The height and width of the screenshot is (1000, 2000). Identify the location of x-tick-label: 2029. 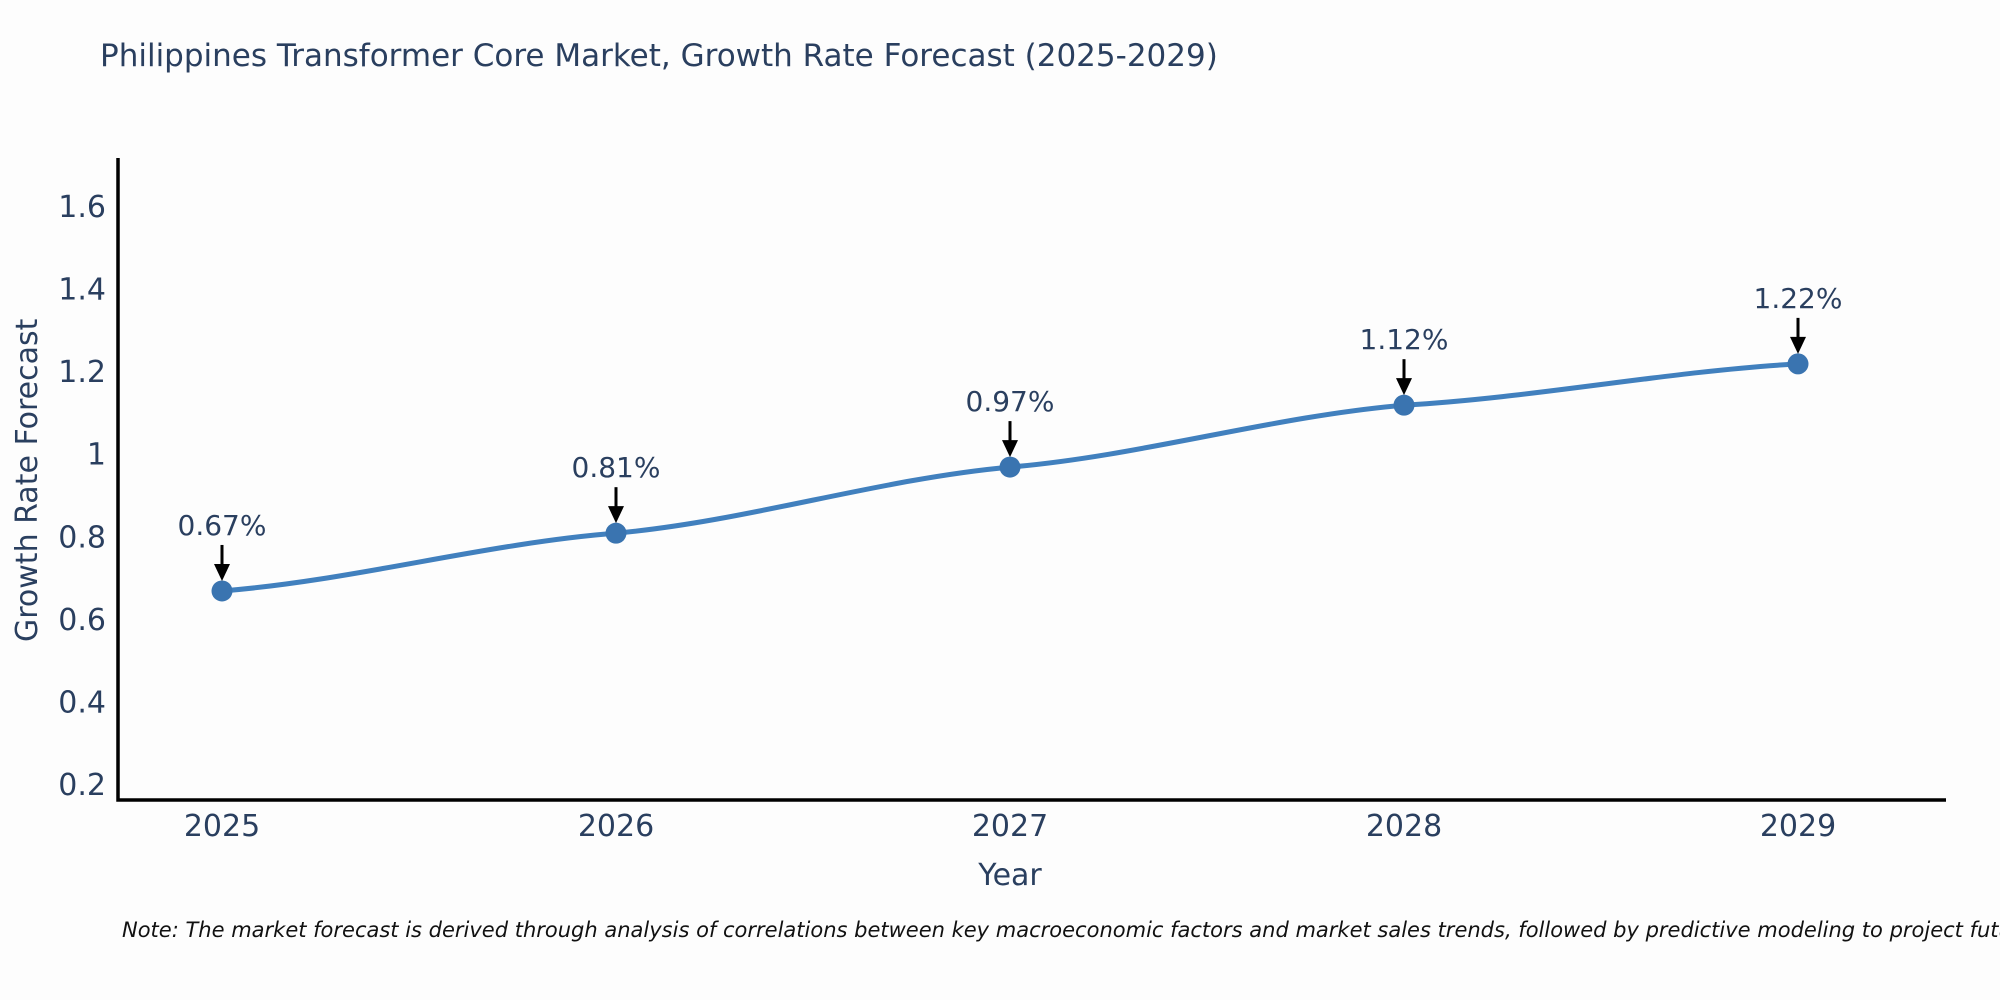
(1798, 826).